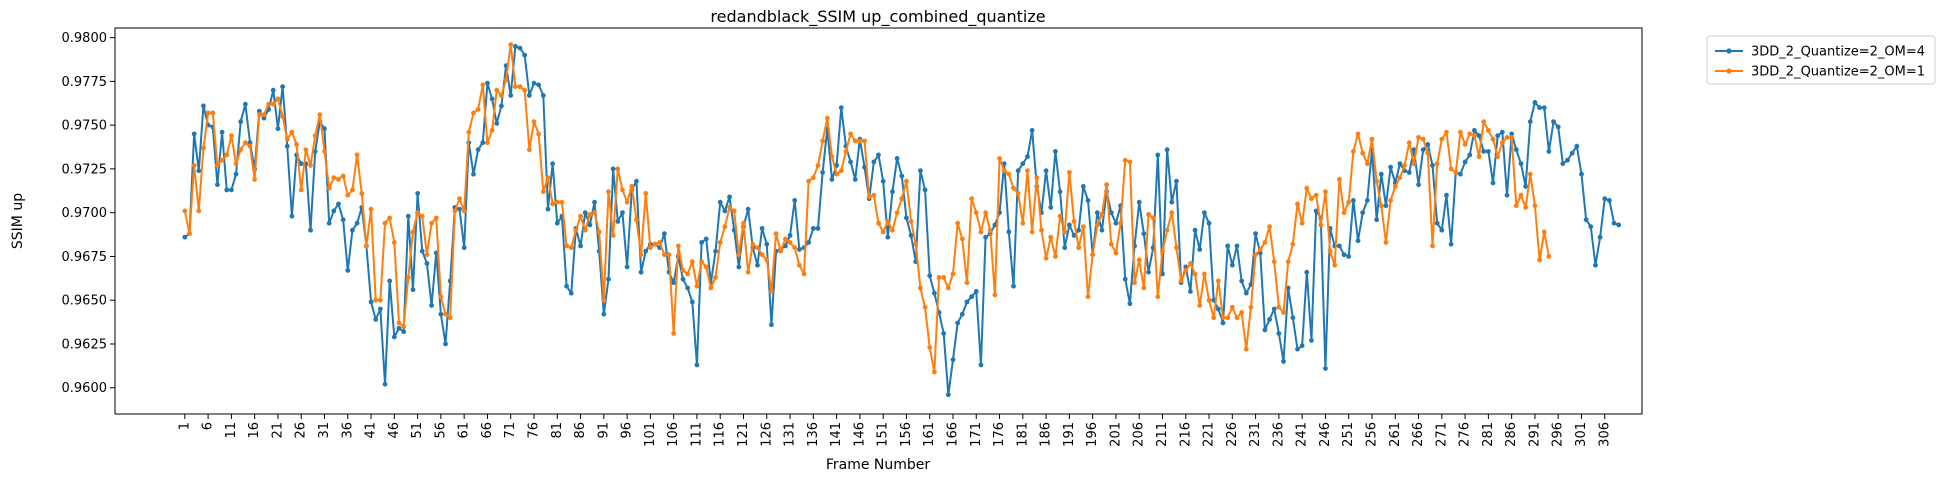 The height and width of the screenshot is (481, 1953). What do you see at coordinates (277, 430) in the screenshot?
I see `x-tick-label: 21` at bounding box center [277, 430].